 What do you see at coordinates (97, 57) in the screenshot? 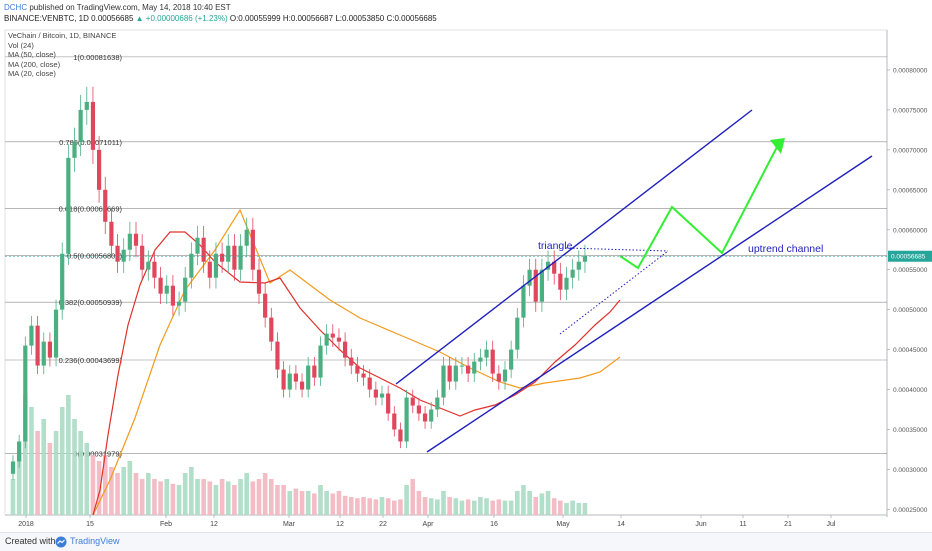
I see `fib-level-label: 1(0.00081638)` at bounding box center [97, 57].